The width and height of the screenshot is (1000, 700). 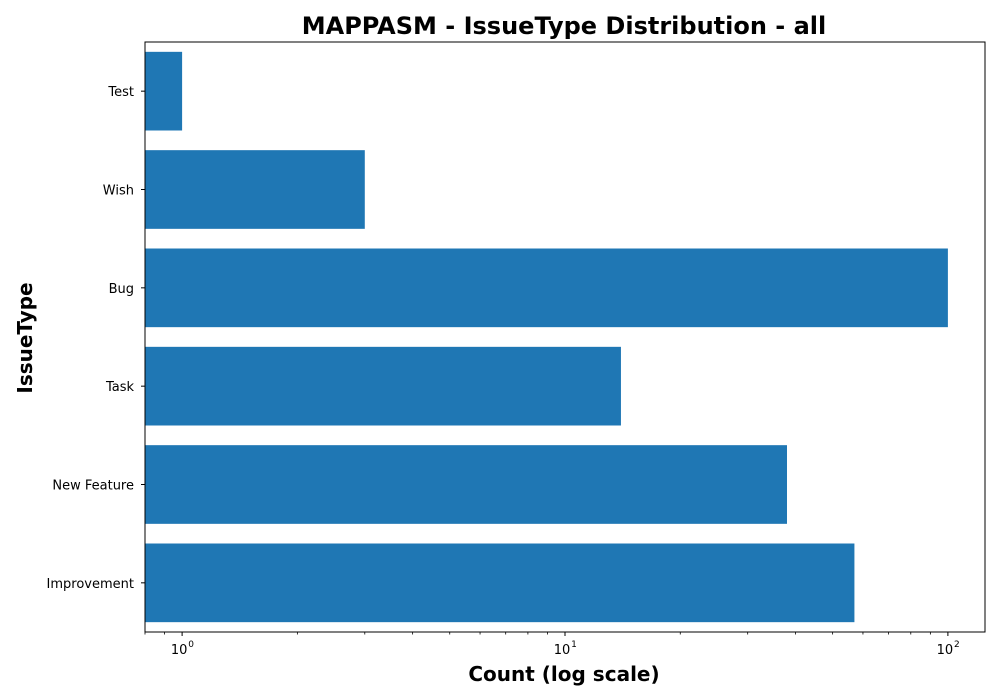 What do you see at coordinates (383, 386) in the screenshot?
I see `bar-task` at bounding box center [383, 386].